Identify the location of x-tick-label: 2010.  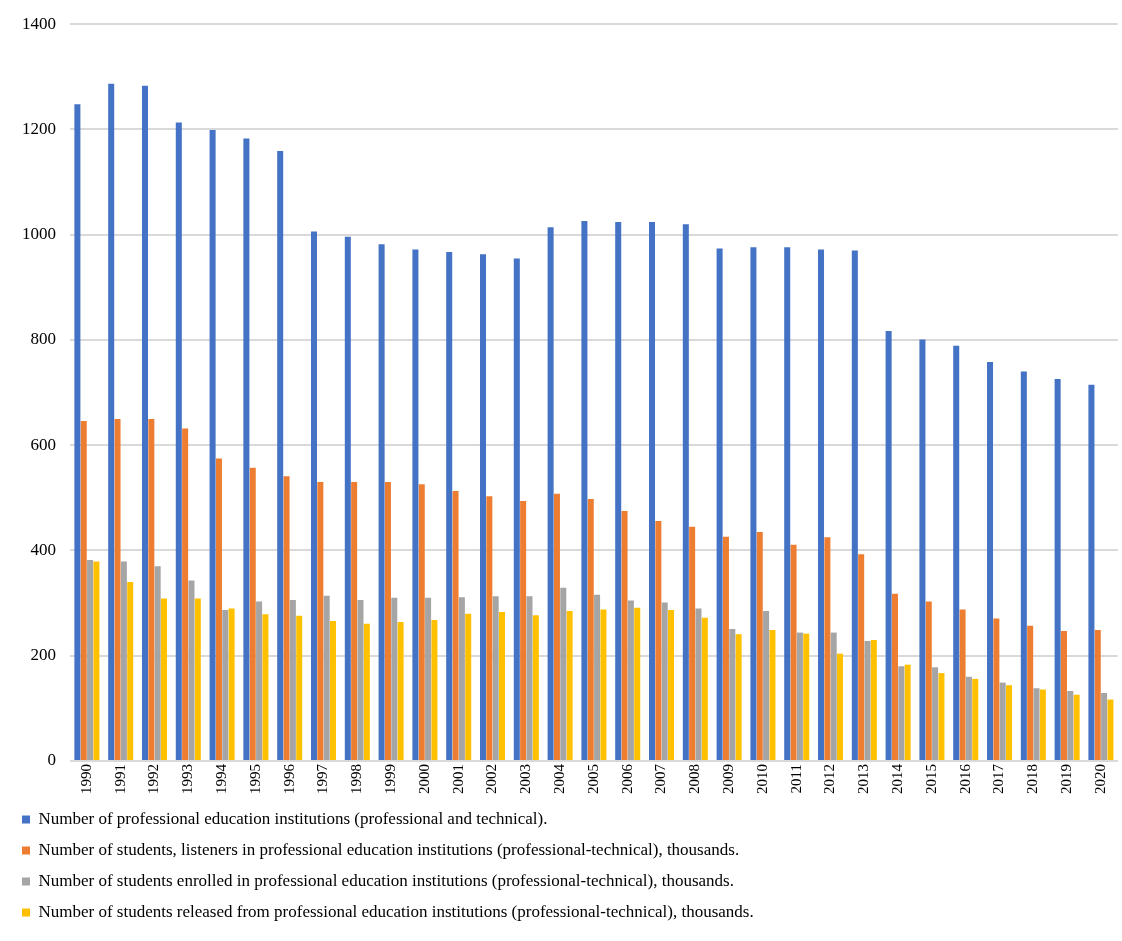
(761, 779).